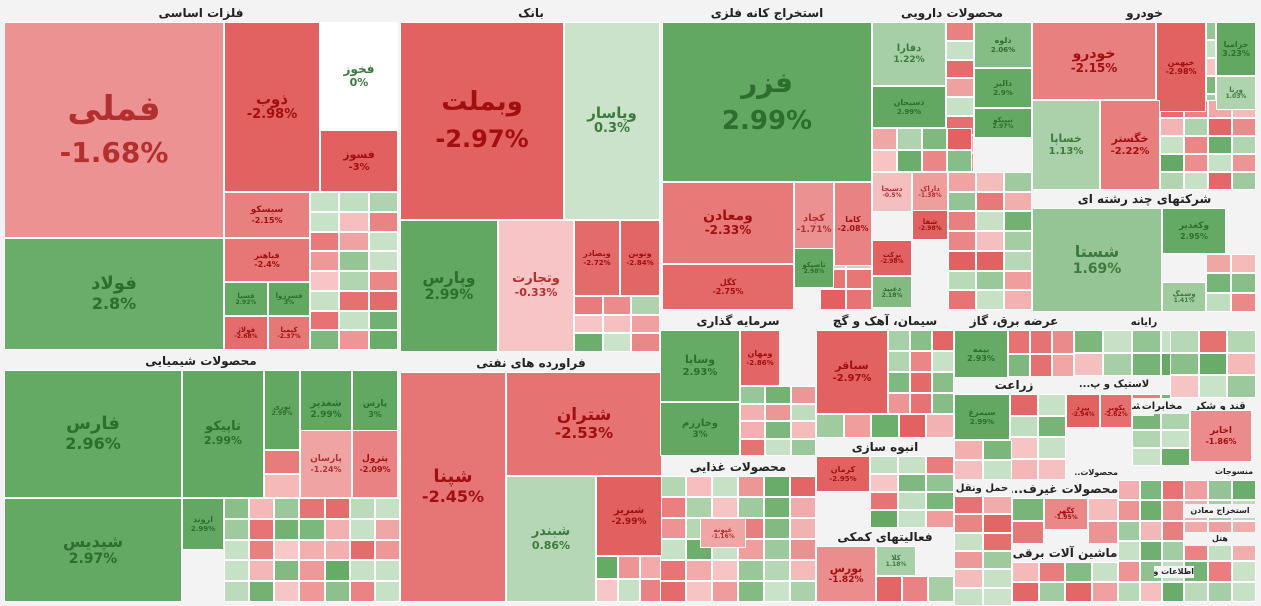 Image resolution: width=1261 pixels, height=606 pixels. Describe the element at coordinates (760, 358) in the screenshot. I see `stock-tile: ومهان -2.86%` at that location.